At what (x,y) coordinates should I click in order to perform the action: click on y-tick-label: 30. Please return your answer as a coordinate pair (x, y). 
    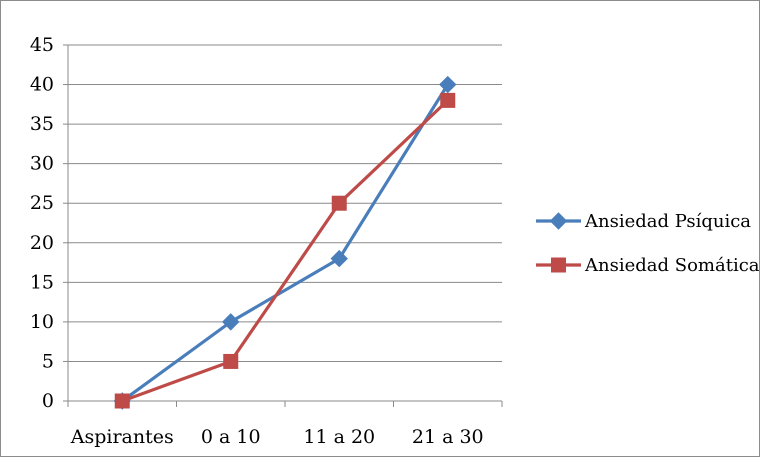
    Looking at the image, I should click on (42, 164).